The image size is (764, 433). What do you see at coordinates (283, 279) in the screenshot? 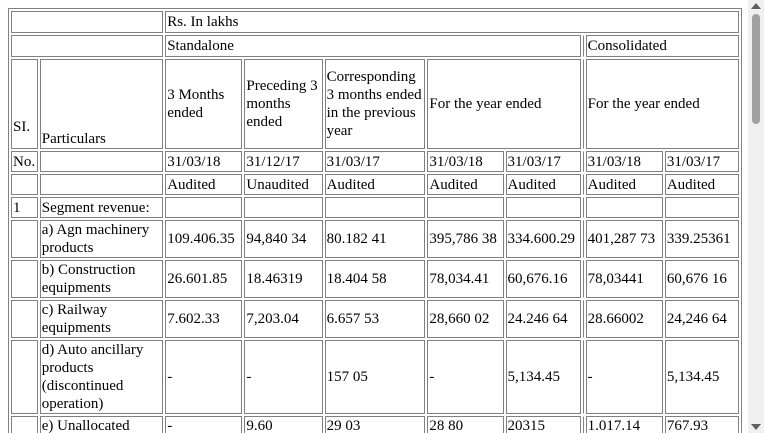
I see `value-cell: 18.46319` at bounding box center [283, 279].